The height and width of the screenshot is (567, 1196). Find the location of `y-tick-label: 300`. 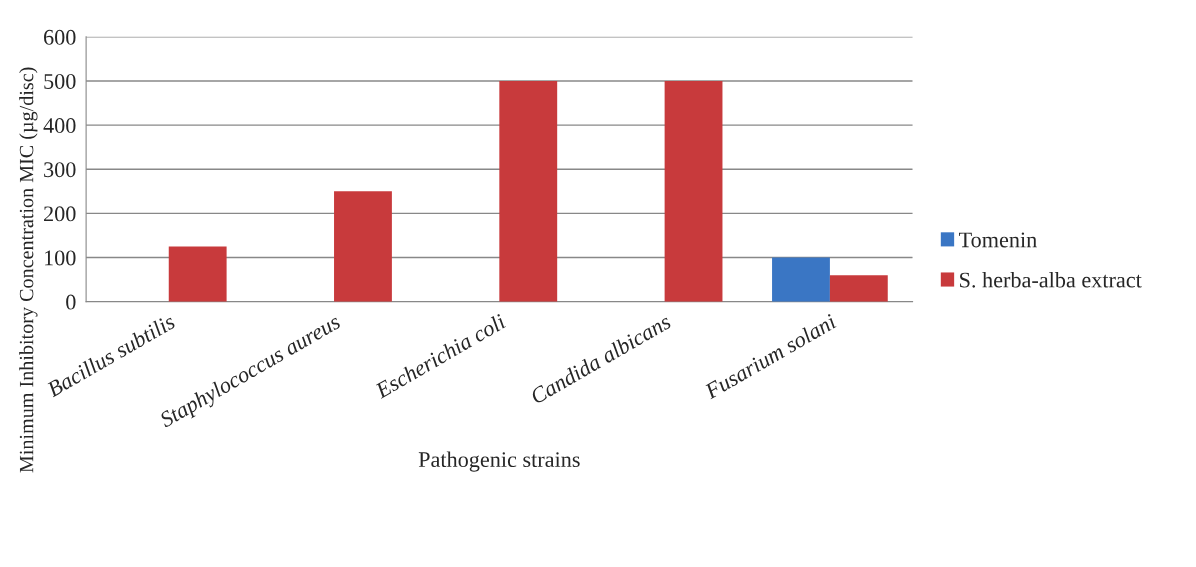

y-tick-label: 300 is located at coordinates (60, 170).